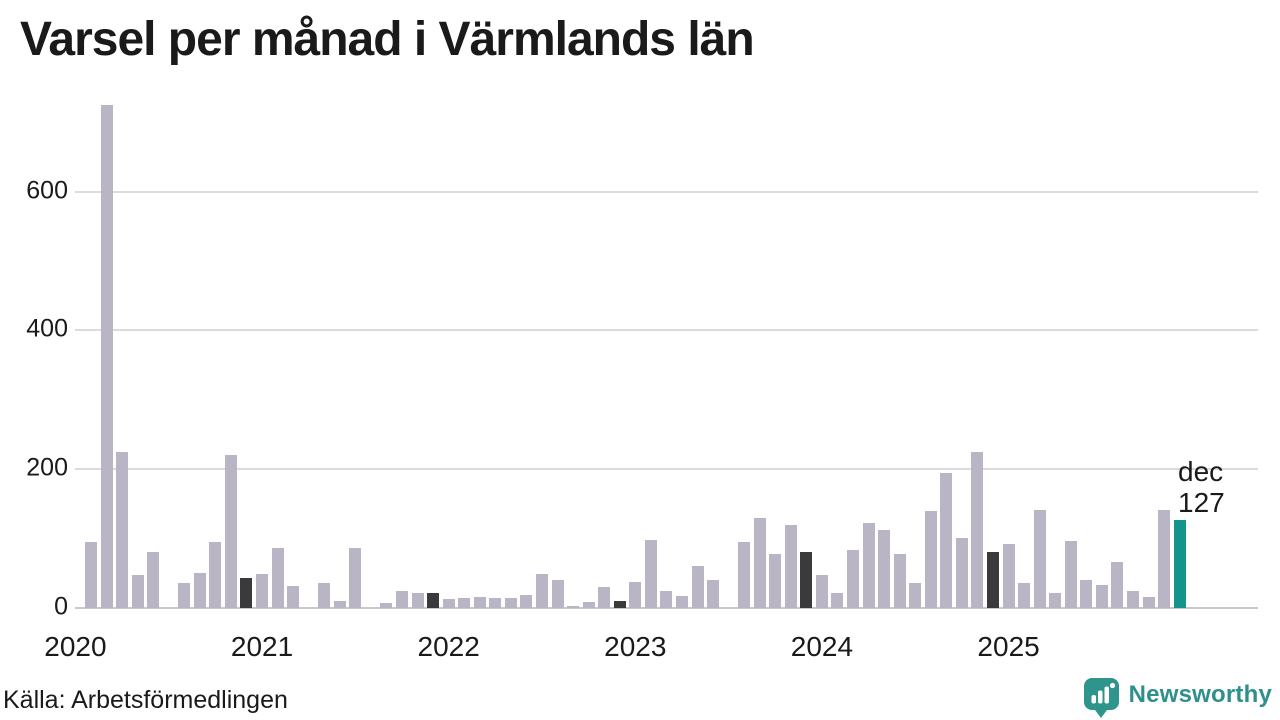 The image size is (1280, 720). Describe the element at coordinates (262, 646) in the screenshot. I see `x-axis-tick-2021: 2021` at that location.